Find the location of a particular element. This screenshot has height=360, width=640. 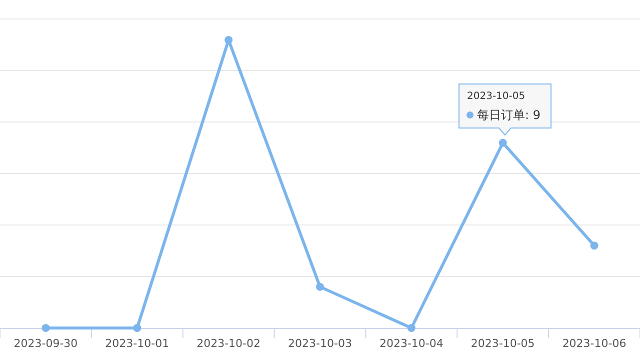

legend: 每日订单 is located at coordinates (495, 115).